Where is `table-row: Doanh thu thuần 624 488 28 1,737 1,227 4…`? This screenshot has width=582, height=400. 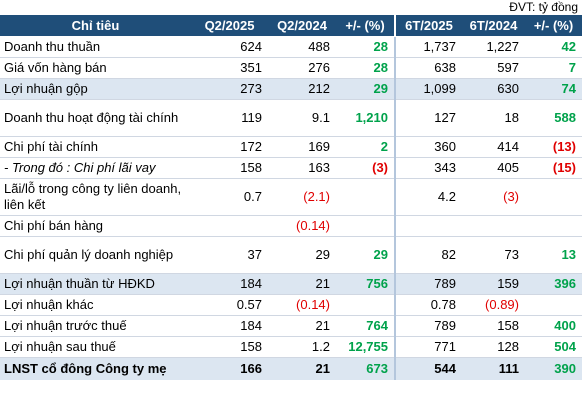
table-row: Doanh thu thuần 624 488 28 1,737 1,227 4… is located at coordinates (291, 47).